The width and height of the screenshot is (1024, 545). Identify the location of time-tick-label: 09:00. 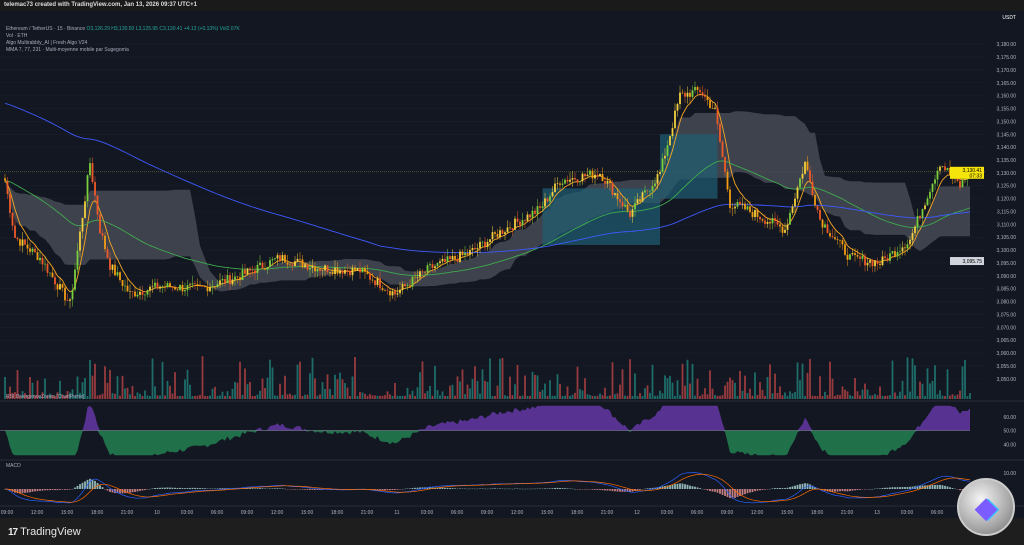
(487, 513).